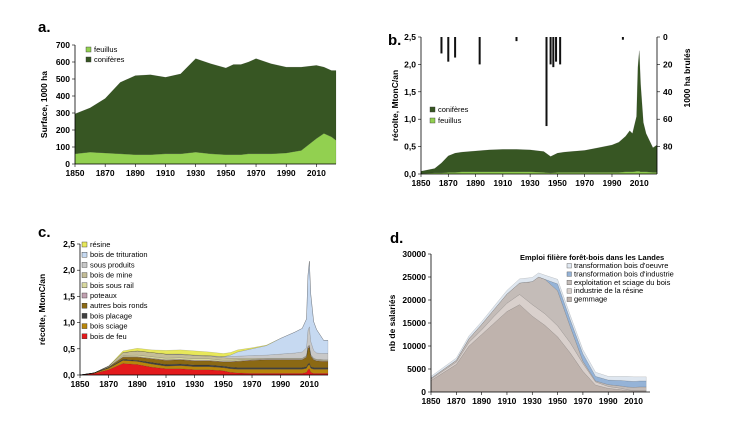 This screenshot has height=424, width=754. I want to click on y2-tick-label: 0, so click(665, 37).